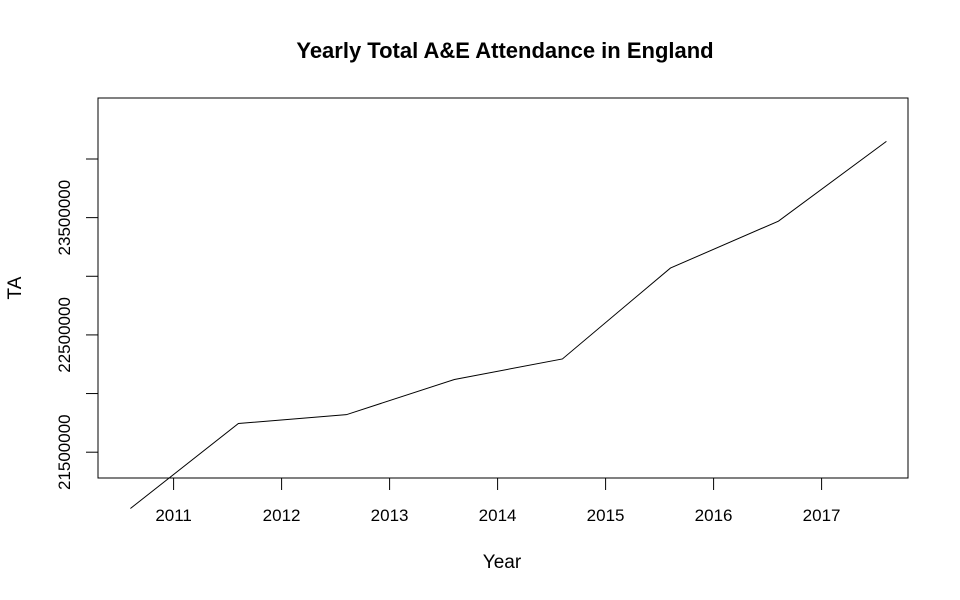 This screenshot has height=600, width=960. What do you see at coordinates (390, 515) in the screenshot?
I see `x-tick-label: 2013` at bounding box center [390, 515].